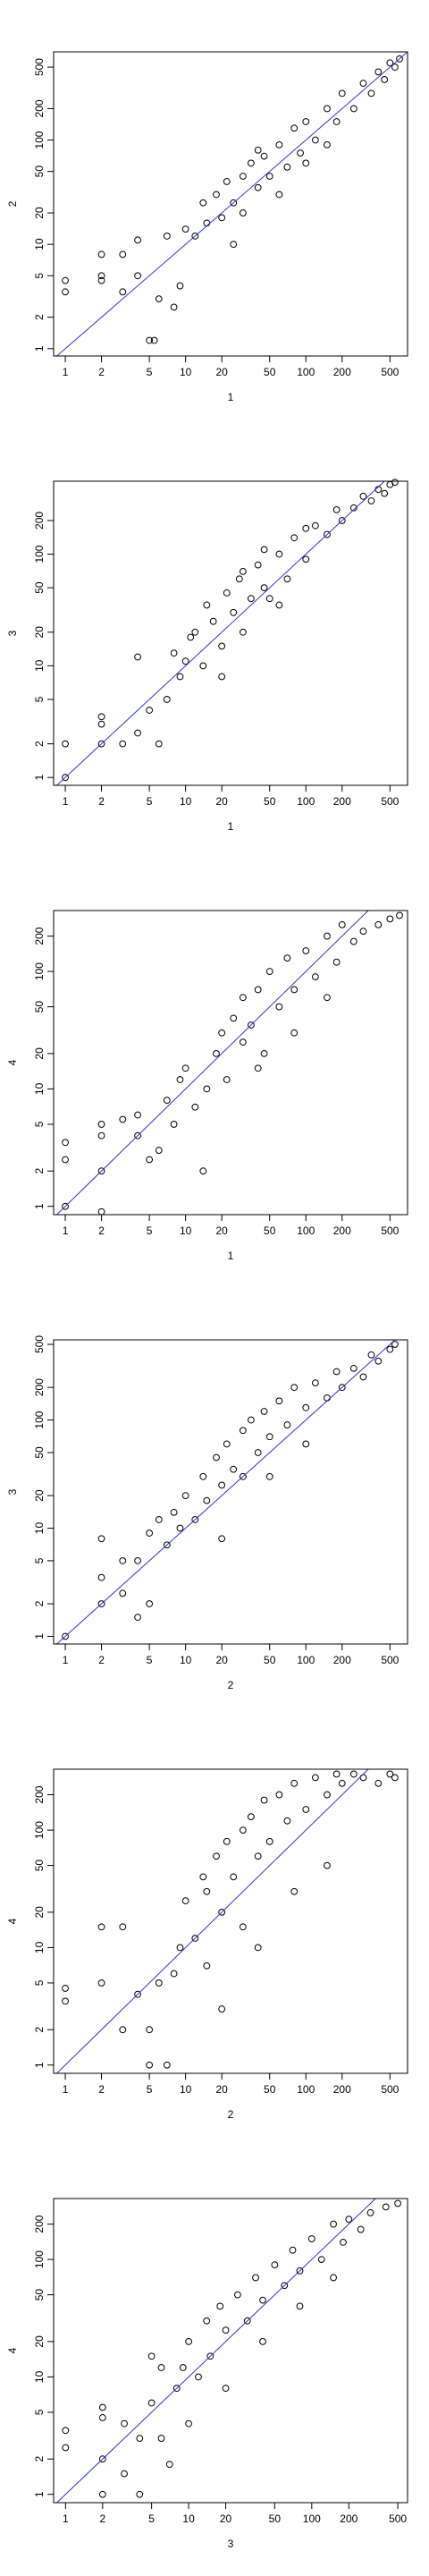 This screenshot has height=2576, width=429. Describe the element at coordinates (270, 1230) in the screenshot. I see `x-tick-label: 50` at that location.